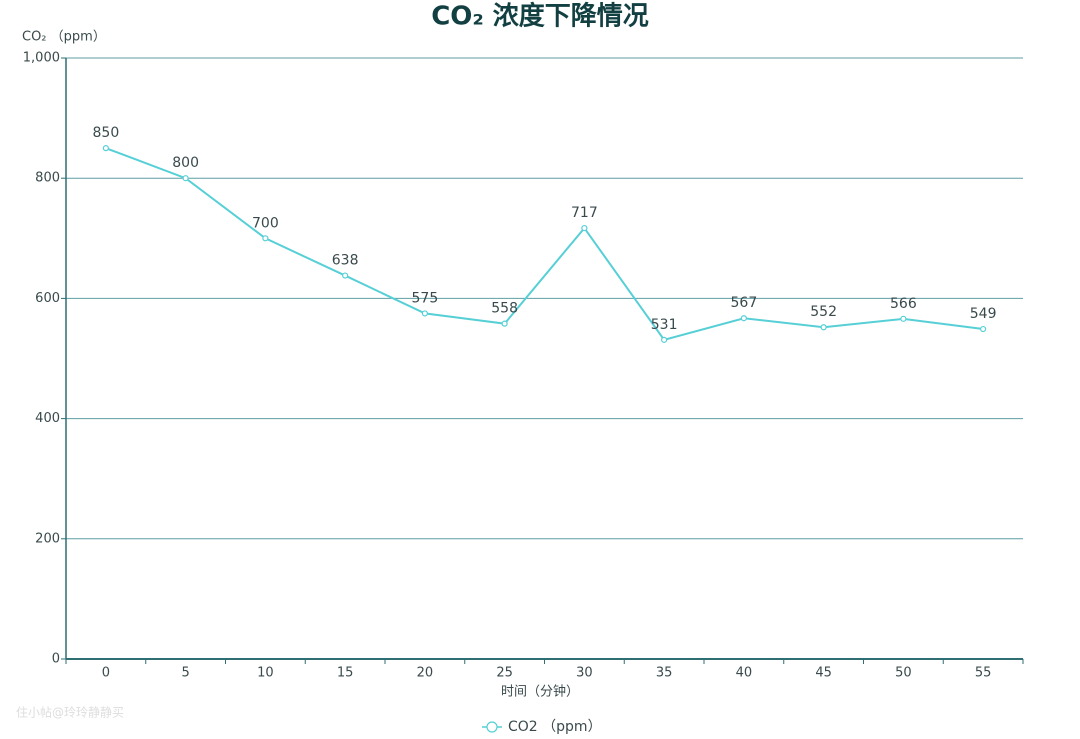  Describe the element at coordinates (540, 692) in the screenshot. I see `x-axis-label: 时间（分钟）` at that location.